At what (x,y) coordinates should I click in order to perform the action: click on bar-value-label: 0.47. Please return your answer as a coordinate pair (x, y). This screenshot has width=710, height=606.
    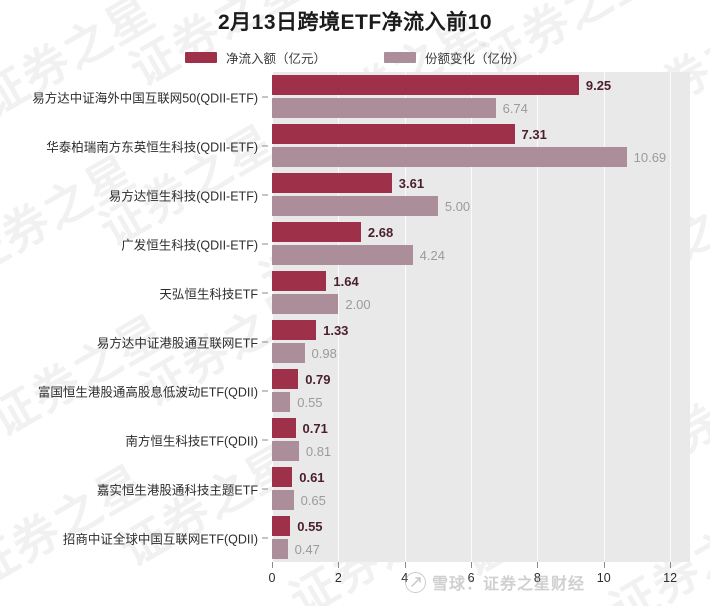
    Looking at the image, I should click on (307, 549).